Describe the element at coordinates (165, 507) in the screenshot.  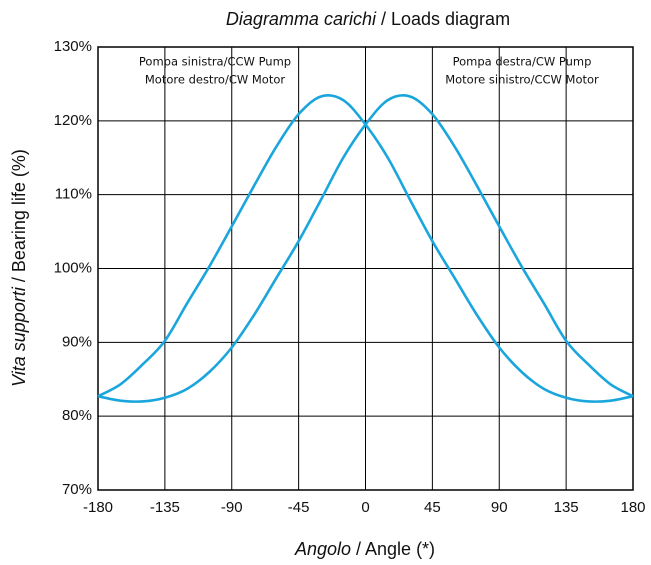
I see `x-tick-label: -135` at that location.